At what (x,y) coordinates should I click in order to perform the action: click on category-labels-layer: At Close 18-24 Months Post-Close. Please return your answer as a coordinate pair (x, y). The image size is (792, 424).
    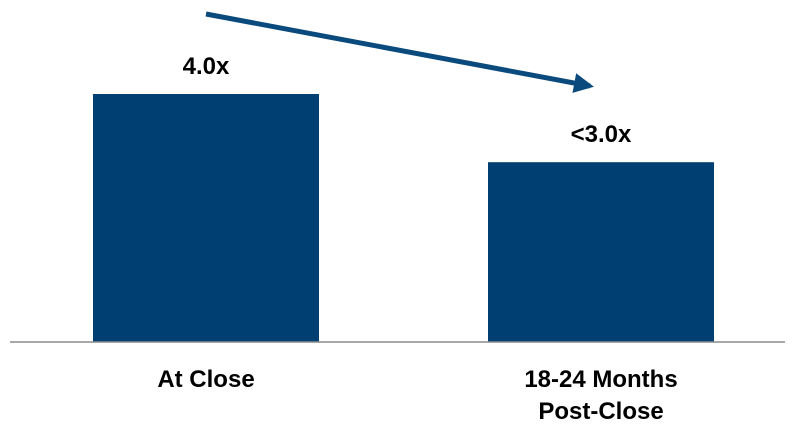
    Looking at the image, I should click on (417, 395).